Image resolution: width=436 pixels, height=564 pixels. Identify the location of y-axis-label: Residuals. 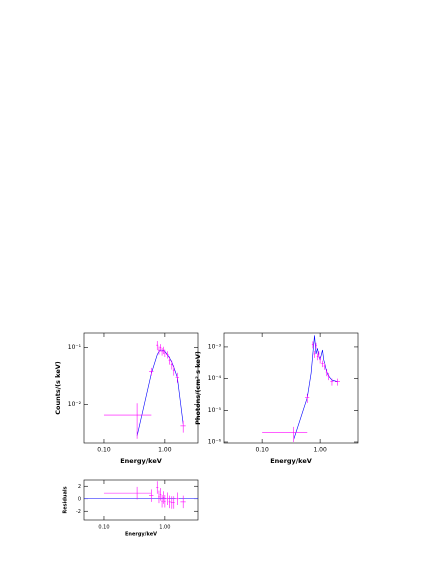
(66, 499).